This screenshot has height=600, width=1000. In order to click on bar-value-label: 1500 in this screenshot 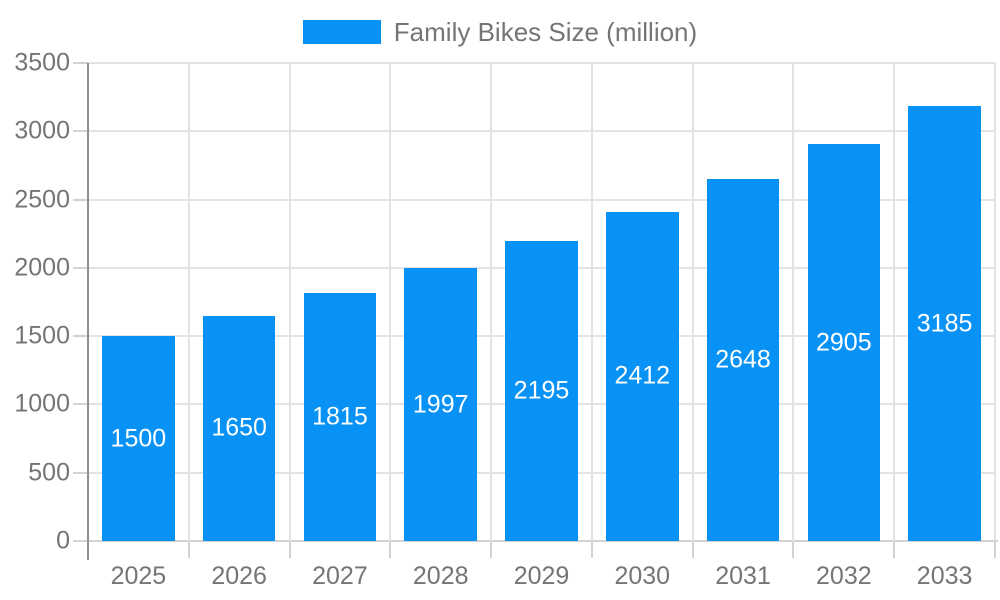, I will do `click(138, 438)`.